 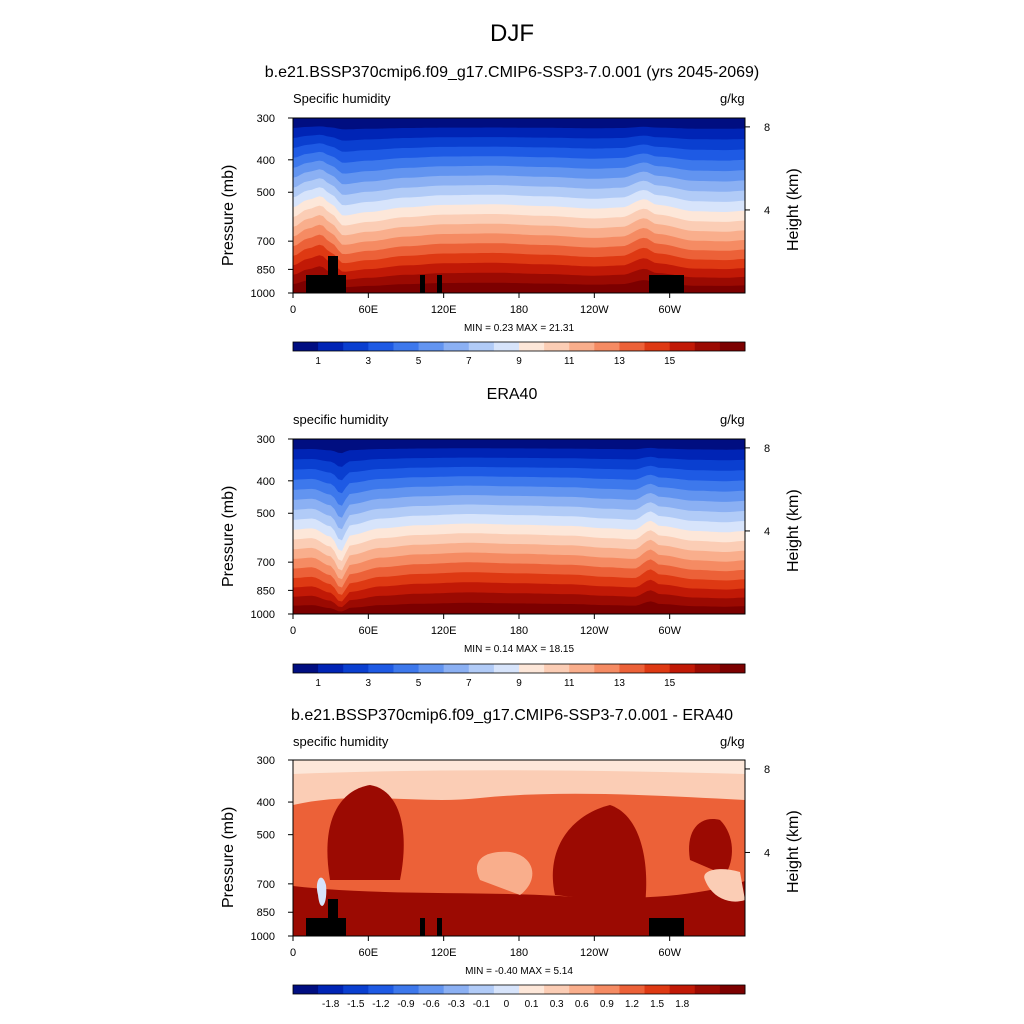 I want to click on panel-title: ERA40, so click(x=512, y=394).